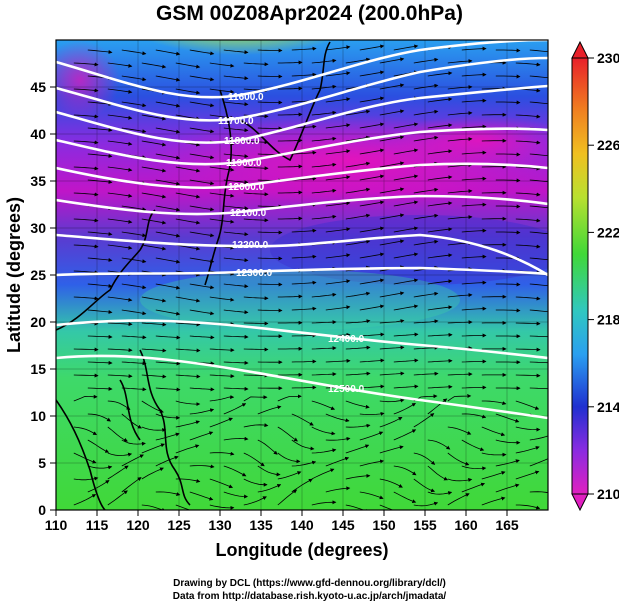 The height and width of the screenshot is (605, 619). I want to click on x-tick-label: 110, so click(56, 525).